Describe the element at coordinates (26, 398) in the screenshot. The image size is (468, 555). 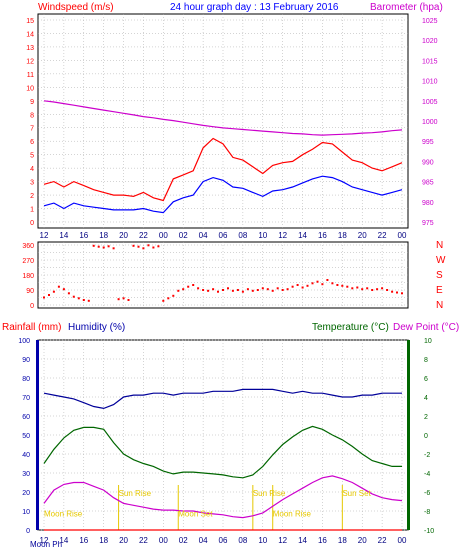
I see `humidity-tick-label: 70` at that location.